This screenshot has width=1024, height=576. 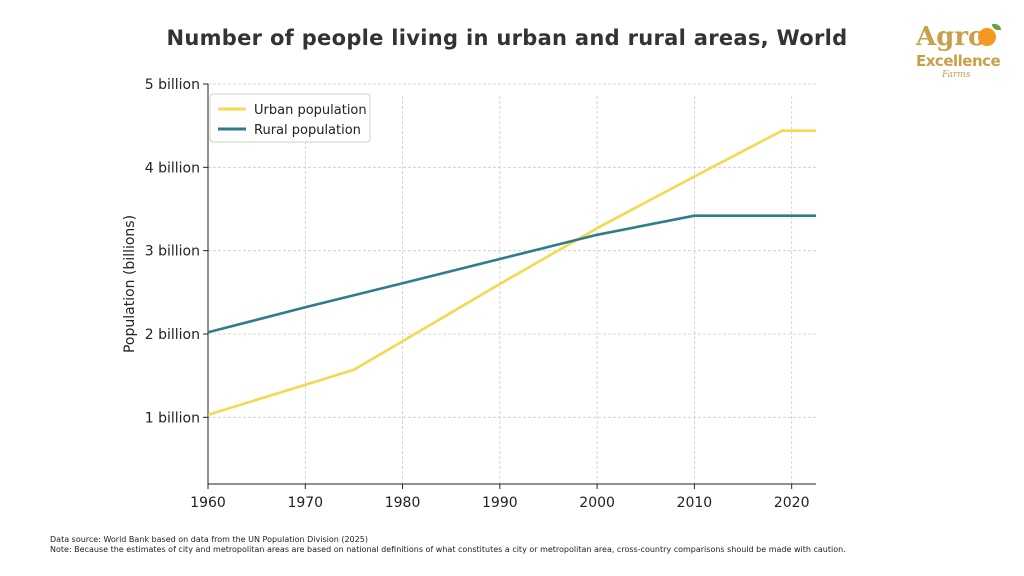 I want to click on orange-icon, so click(x=987, y=37).